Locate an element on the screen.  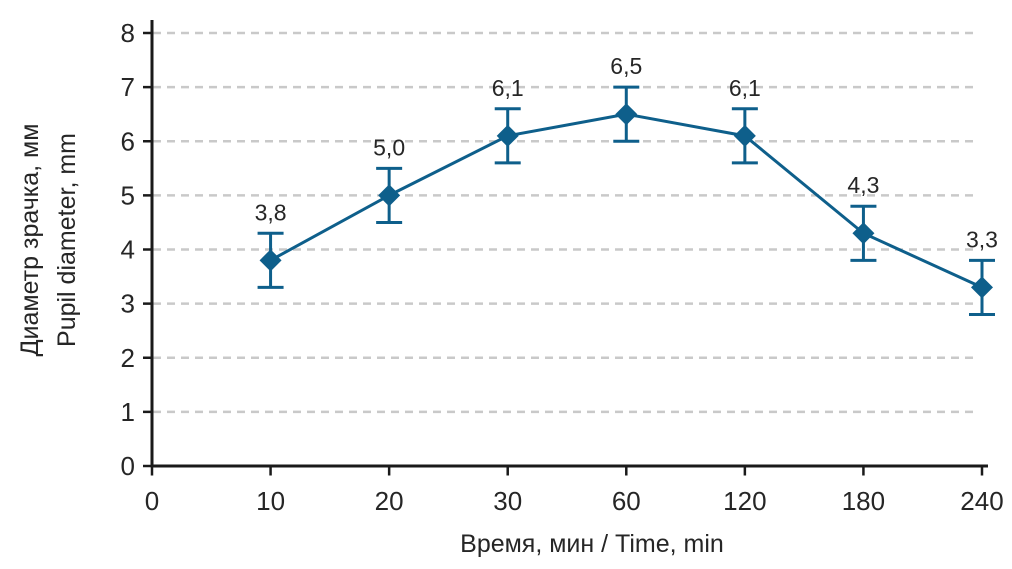
x-tick-label: 60 is located at coordinates (626, 501).